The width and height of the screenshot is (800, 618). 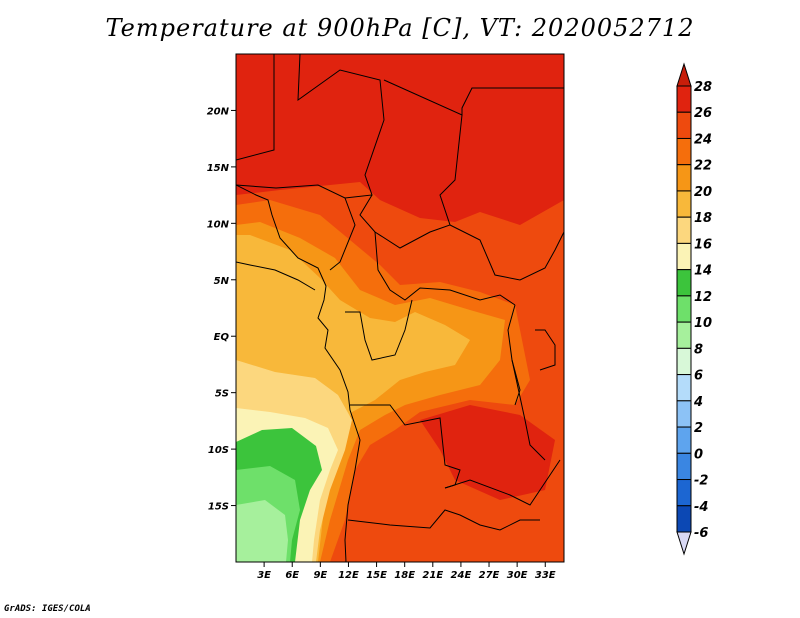 I want to click on lat-tick-label: 10S, so click(x=218, y=450).